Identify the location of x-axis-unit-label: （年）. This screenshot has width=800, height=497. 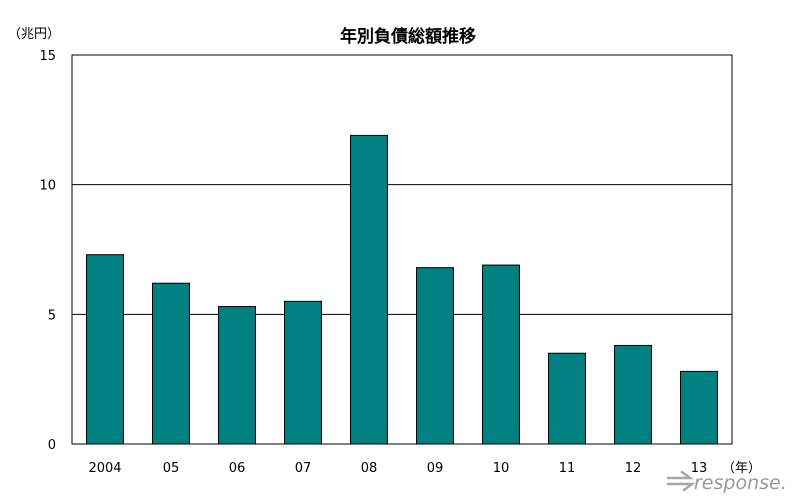
(741, 468).